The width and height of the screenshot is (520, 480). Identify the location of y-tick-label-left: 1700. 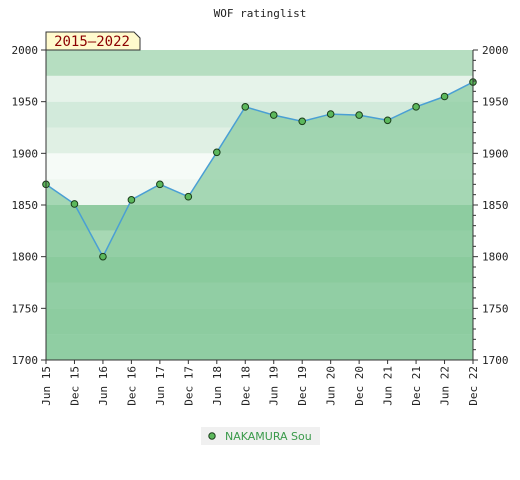
(25, 360).